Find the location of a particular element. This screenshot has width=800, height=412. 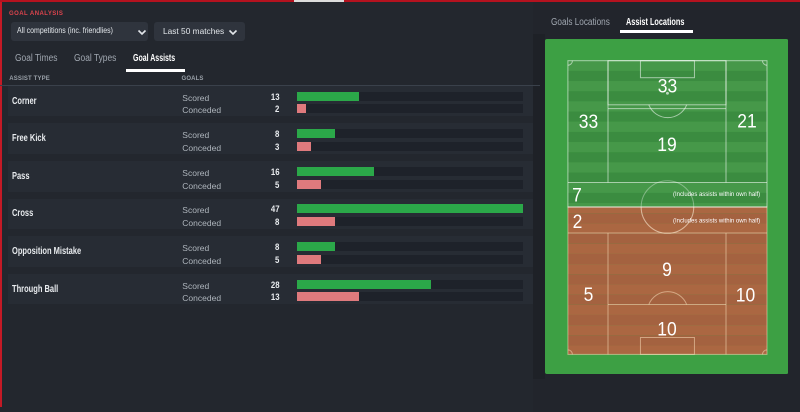

svg-text: 5 is located at coordinates (588, 294).